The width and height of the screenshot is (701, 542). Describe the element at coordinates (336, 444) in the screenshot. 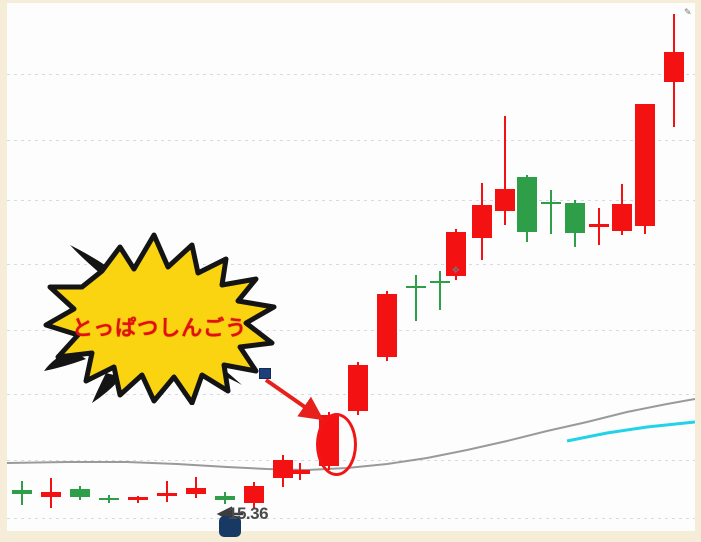

I see `breakout-candle-circle` at that location.